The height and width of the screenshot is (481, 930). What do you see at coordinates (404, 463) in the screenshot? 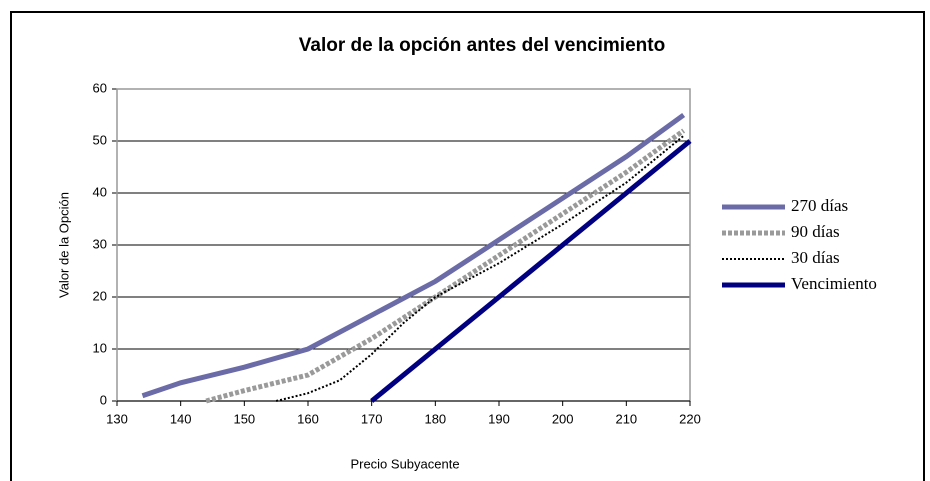
I see `x-axis-label: Precio Subyacente` at bounding box center [404, 463].